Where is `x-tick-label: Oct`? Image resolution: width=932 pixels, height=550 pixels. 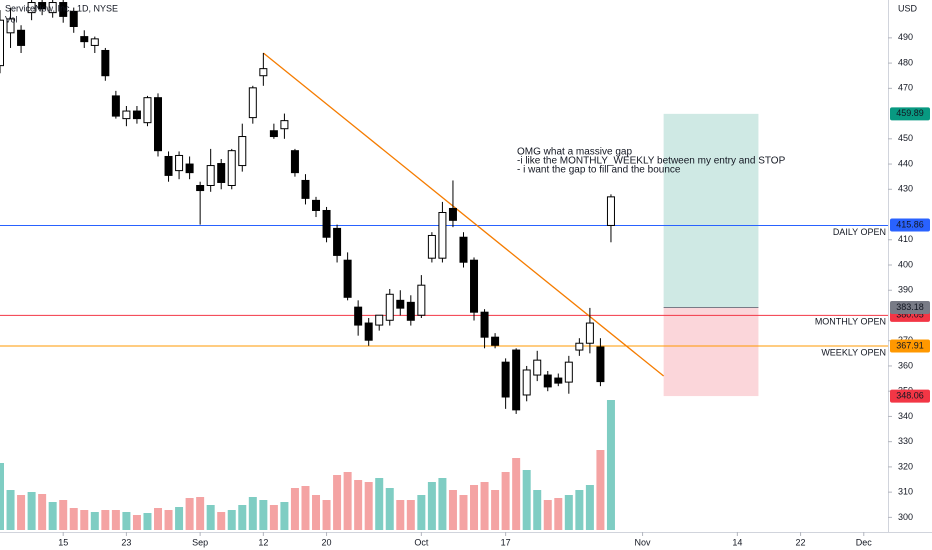
x-tick-label: Oct is located at coordinates (421, 542).